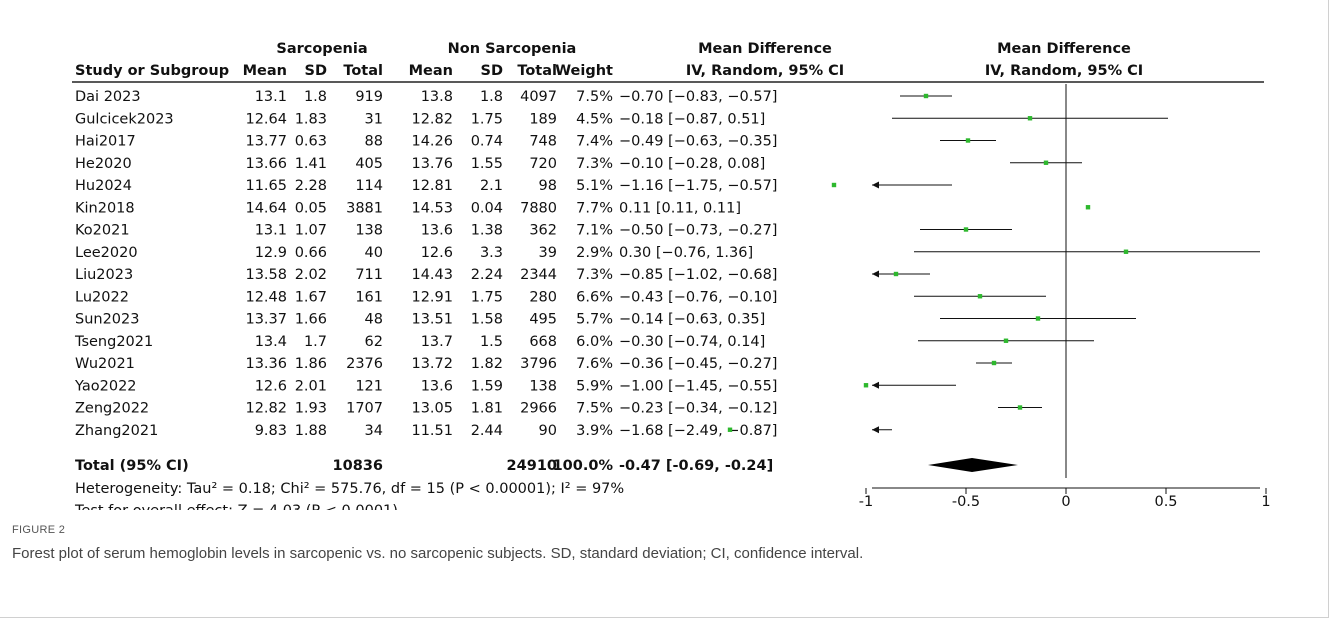 This screenshot has height=619, width=1330. Describe the element at coordinates (311, 253) in the screenshot. I see `sd1-cell: 0.66` at that location.